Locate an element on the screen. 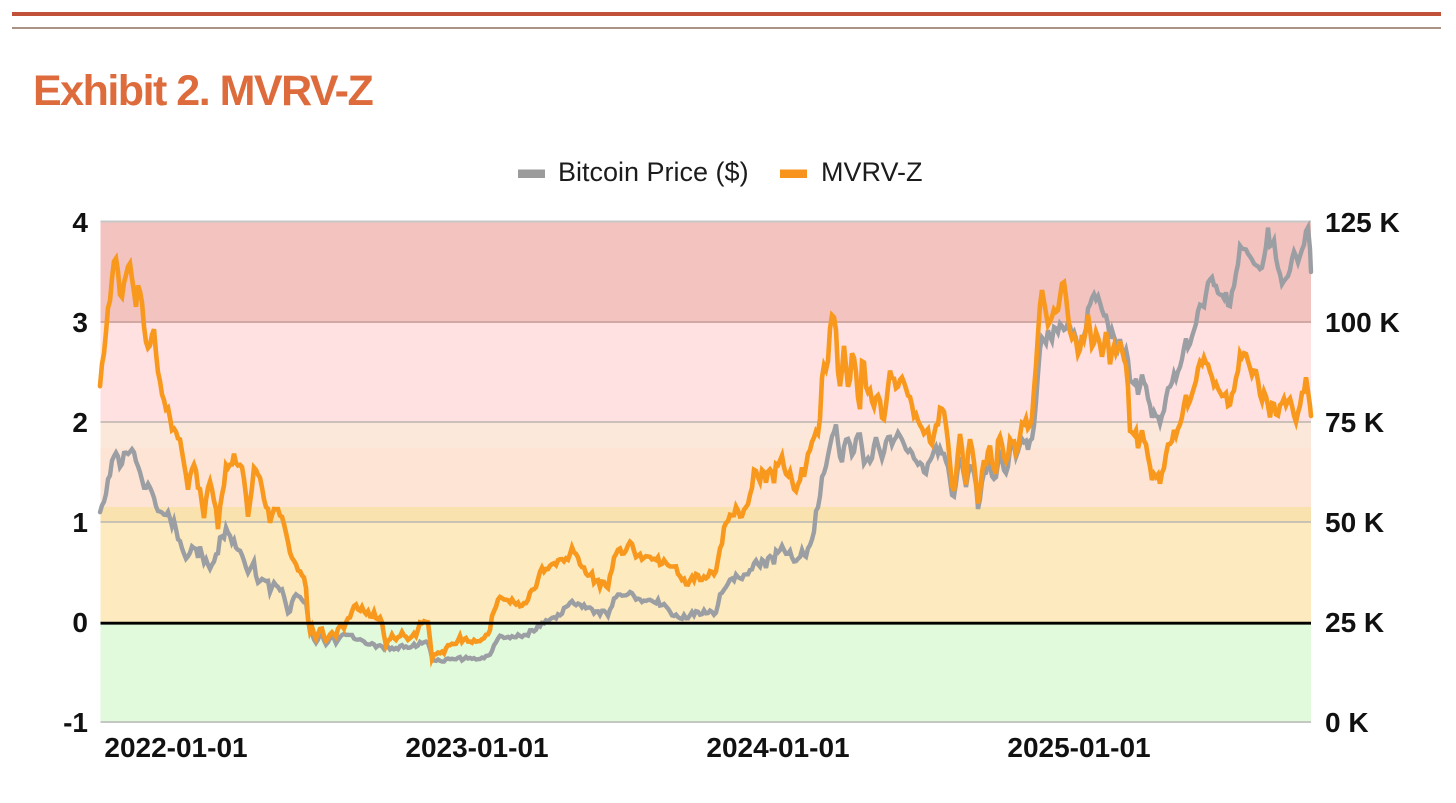 The image size is (1456, 803). svg-text: 75 K is located at coordinates (1354, 422).